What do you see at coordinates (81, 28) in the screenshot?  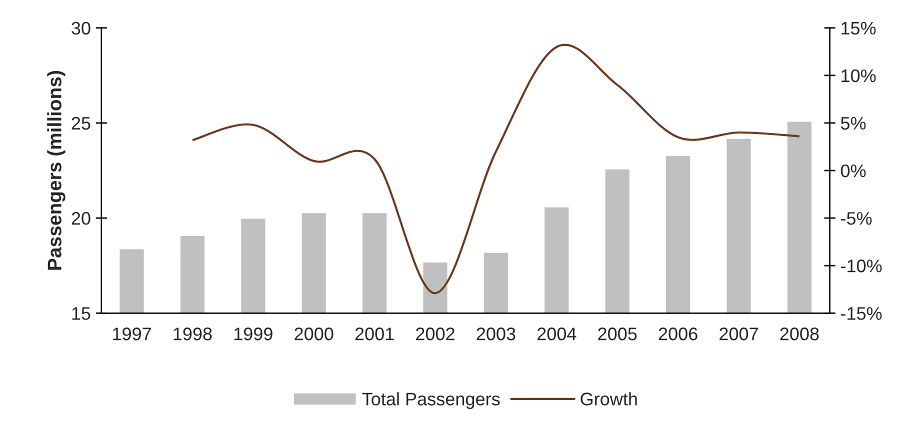 I see `y-tick-label: 30` at bounding box center [81, 28].